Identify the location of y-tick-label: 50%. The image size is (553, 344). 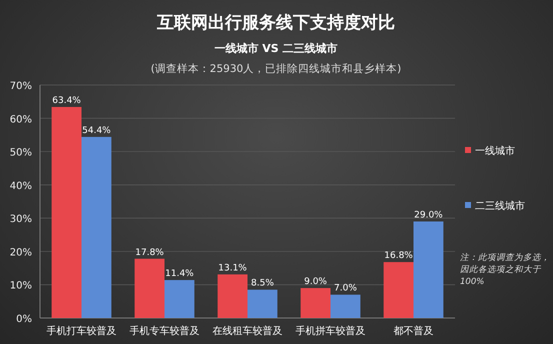
(21, 153).